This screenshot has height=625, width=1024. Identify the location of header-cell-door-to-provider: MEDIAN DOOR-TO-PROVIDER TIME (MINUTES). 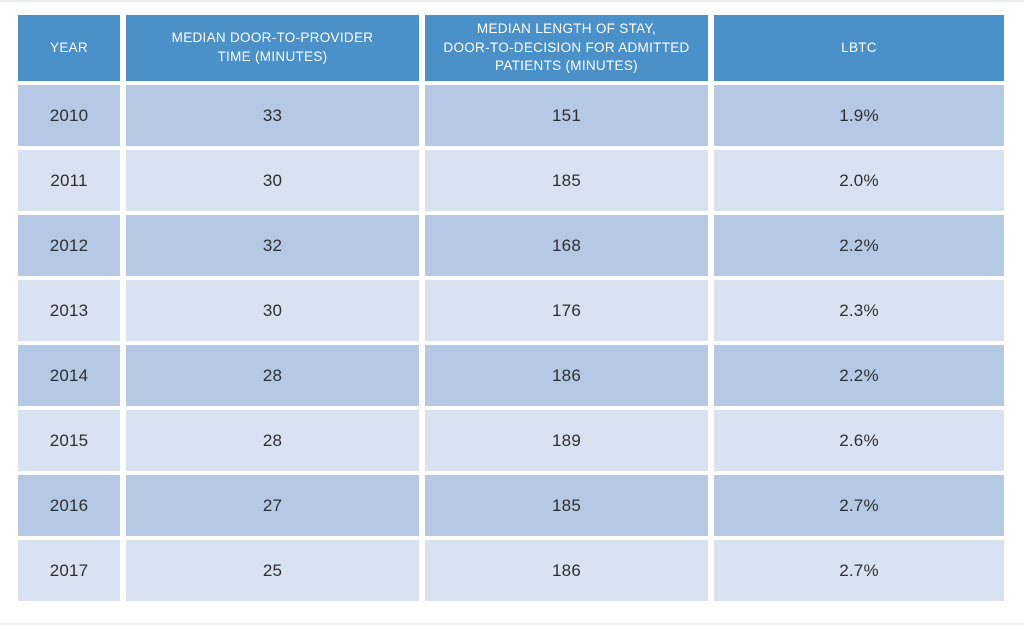
(272, 48).